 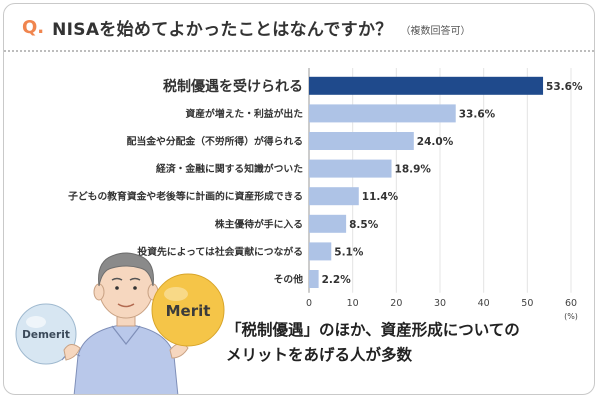 What do you see at coordinates (220, 251) in the screenshot?
I see `category-label: 投資先によっては社会貢献につながる` at bounding box center [220, 251].